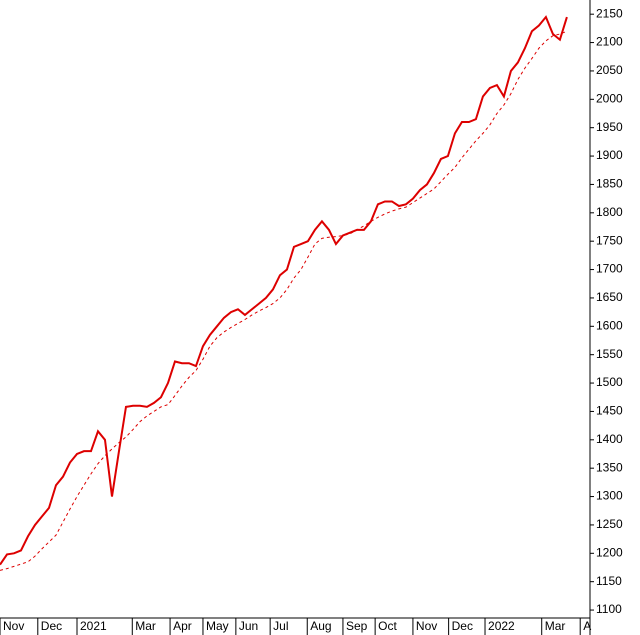 This screenshot has width=640, height=635. Describe the element at coordinates (248, 626) in the screenshot. I see `x-tick-label: Jun` at that location.